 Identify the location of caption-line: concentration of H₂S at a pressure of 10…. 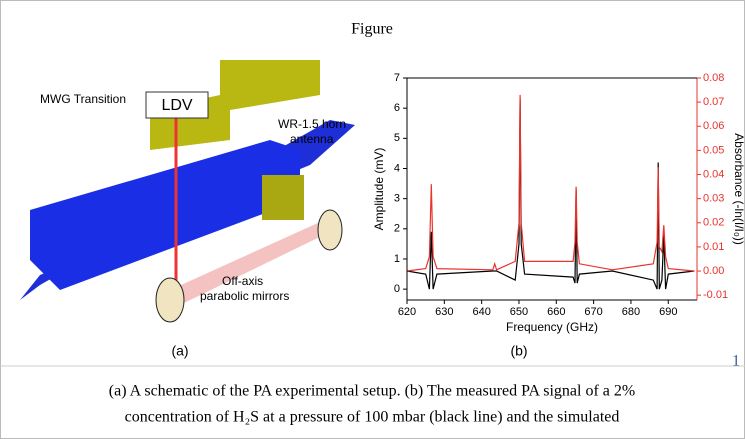
(372, 417).